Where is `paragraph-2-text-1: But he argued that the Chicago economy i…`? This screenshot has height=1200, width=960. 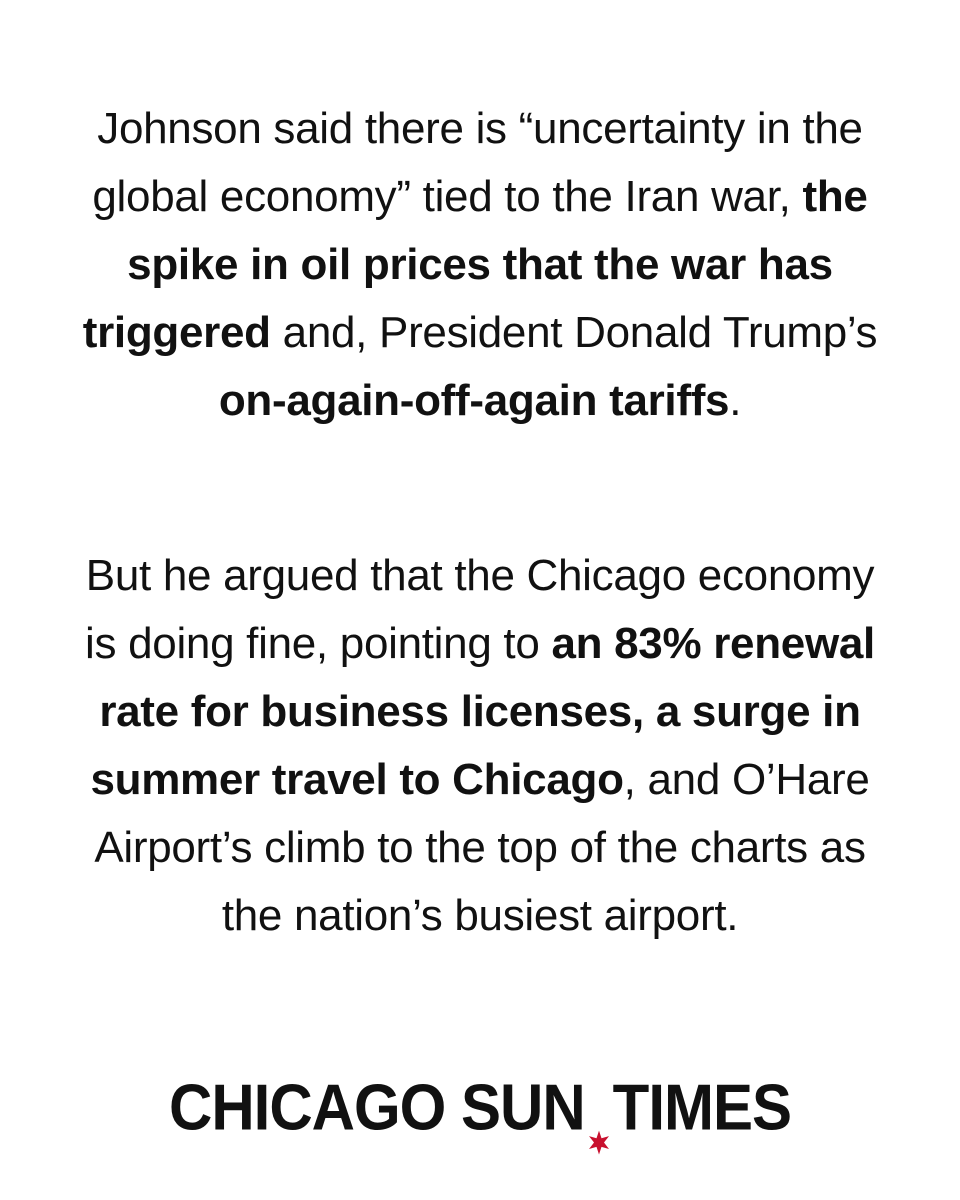
paragraph-2-text-1: But he argued that the Chicago economy i… is located at coordinates (480, 609).